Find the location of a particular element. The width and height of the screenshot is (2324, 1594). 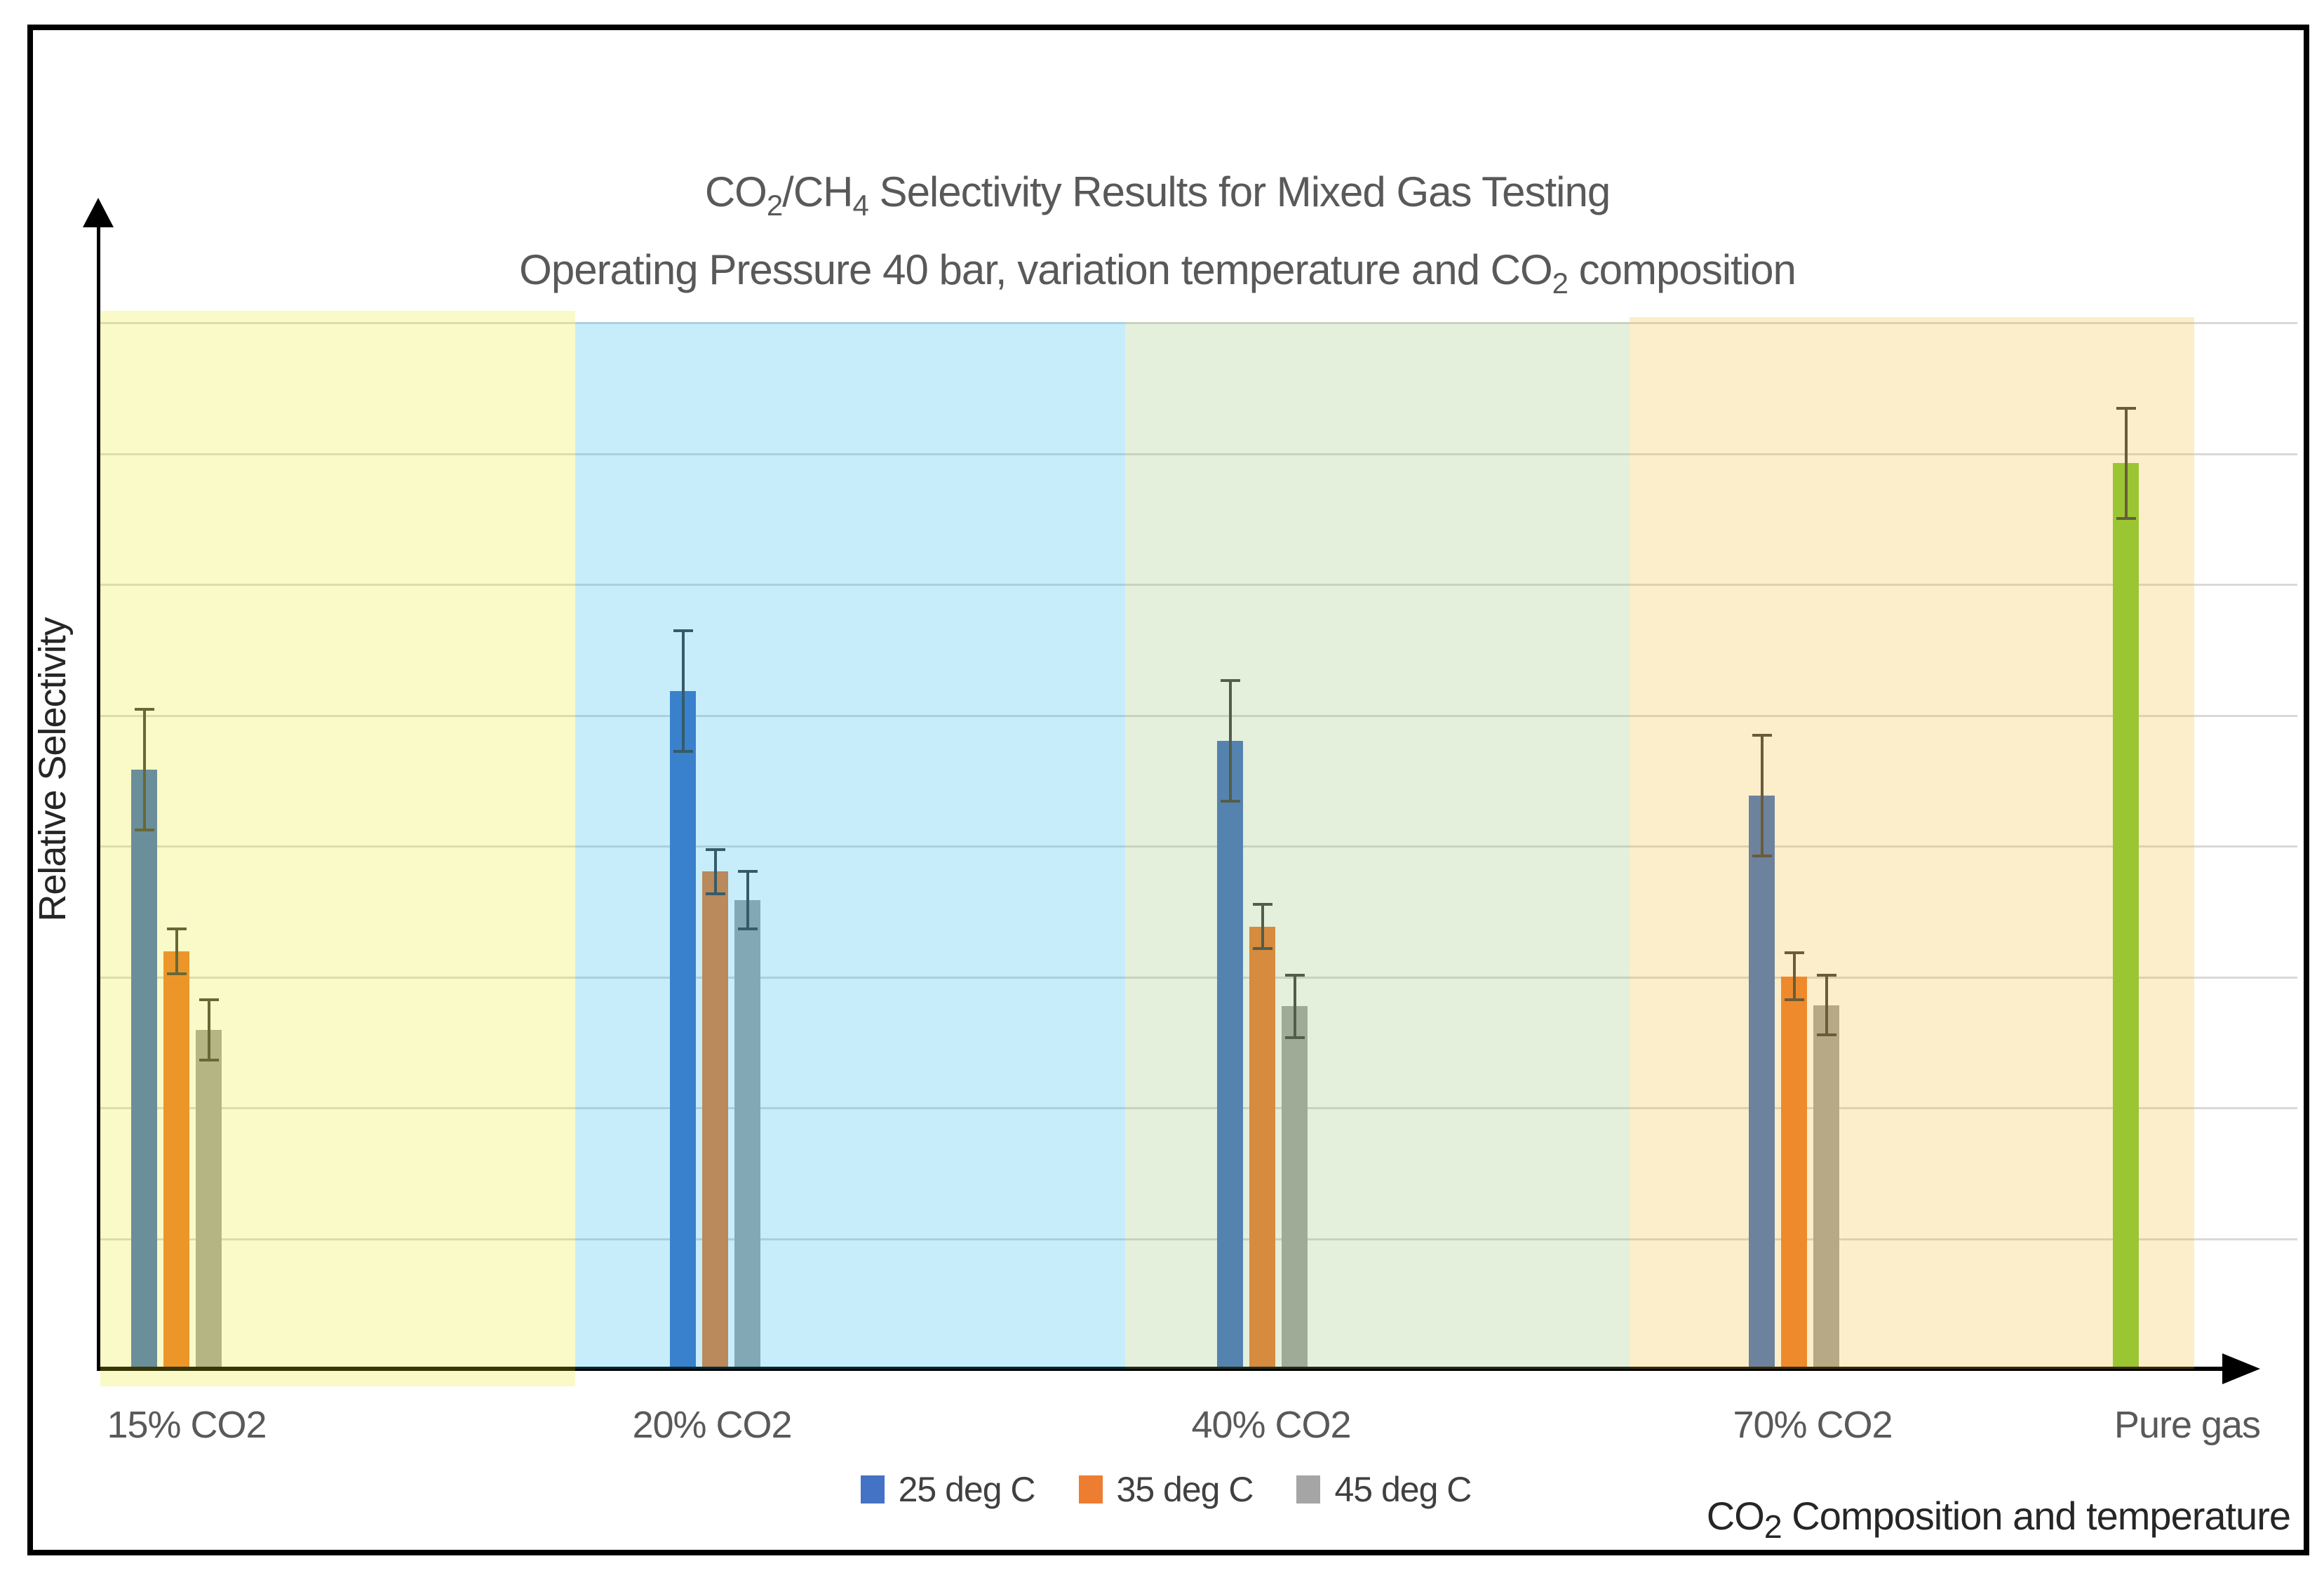

bar-35-deg-C-40%-CO2 is located at coordinates (1262, 1147).